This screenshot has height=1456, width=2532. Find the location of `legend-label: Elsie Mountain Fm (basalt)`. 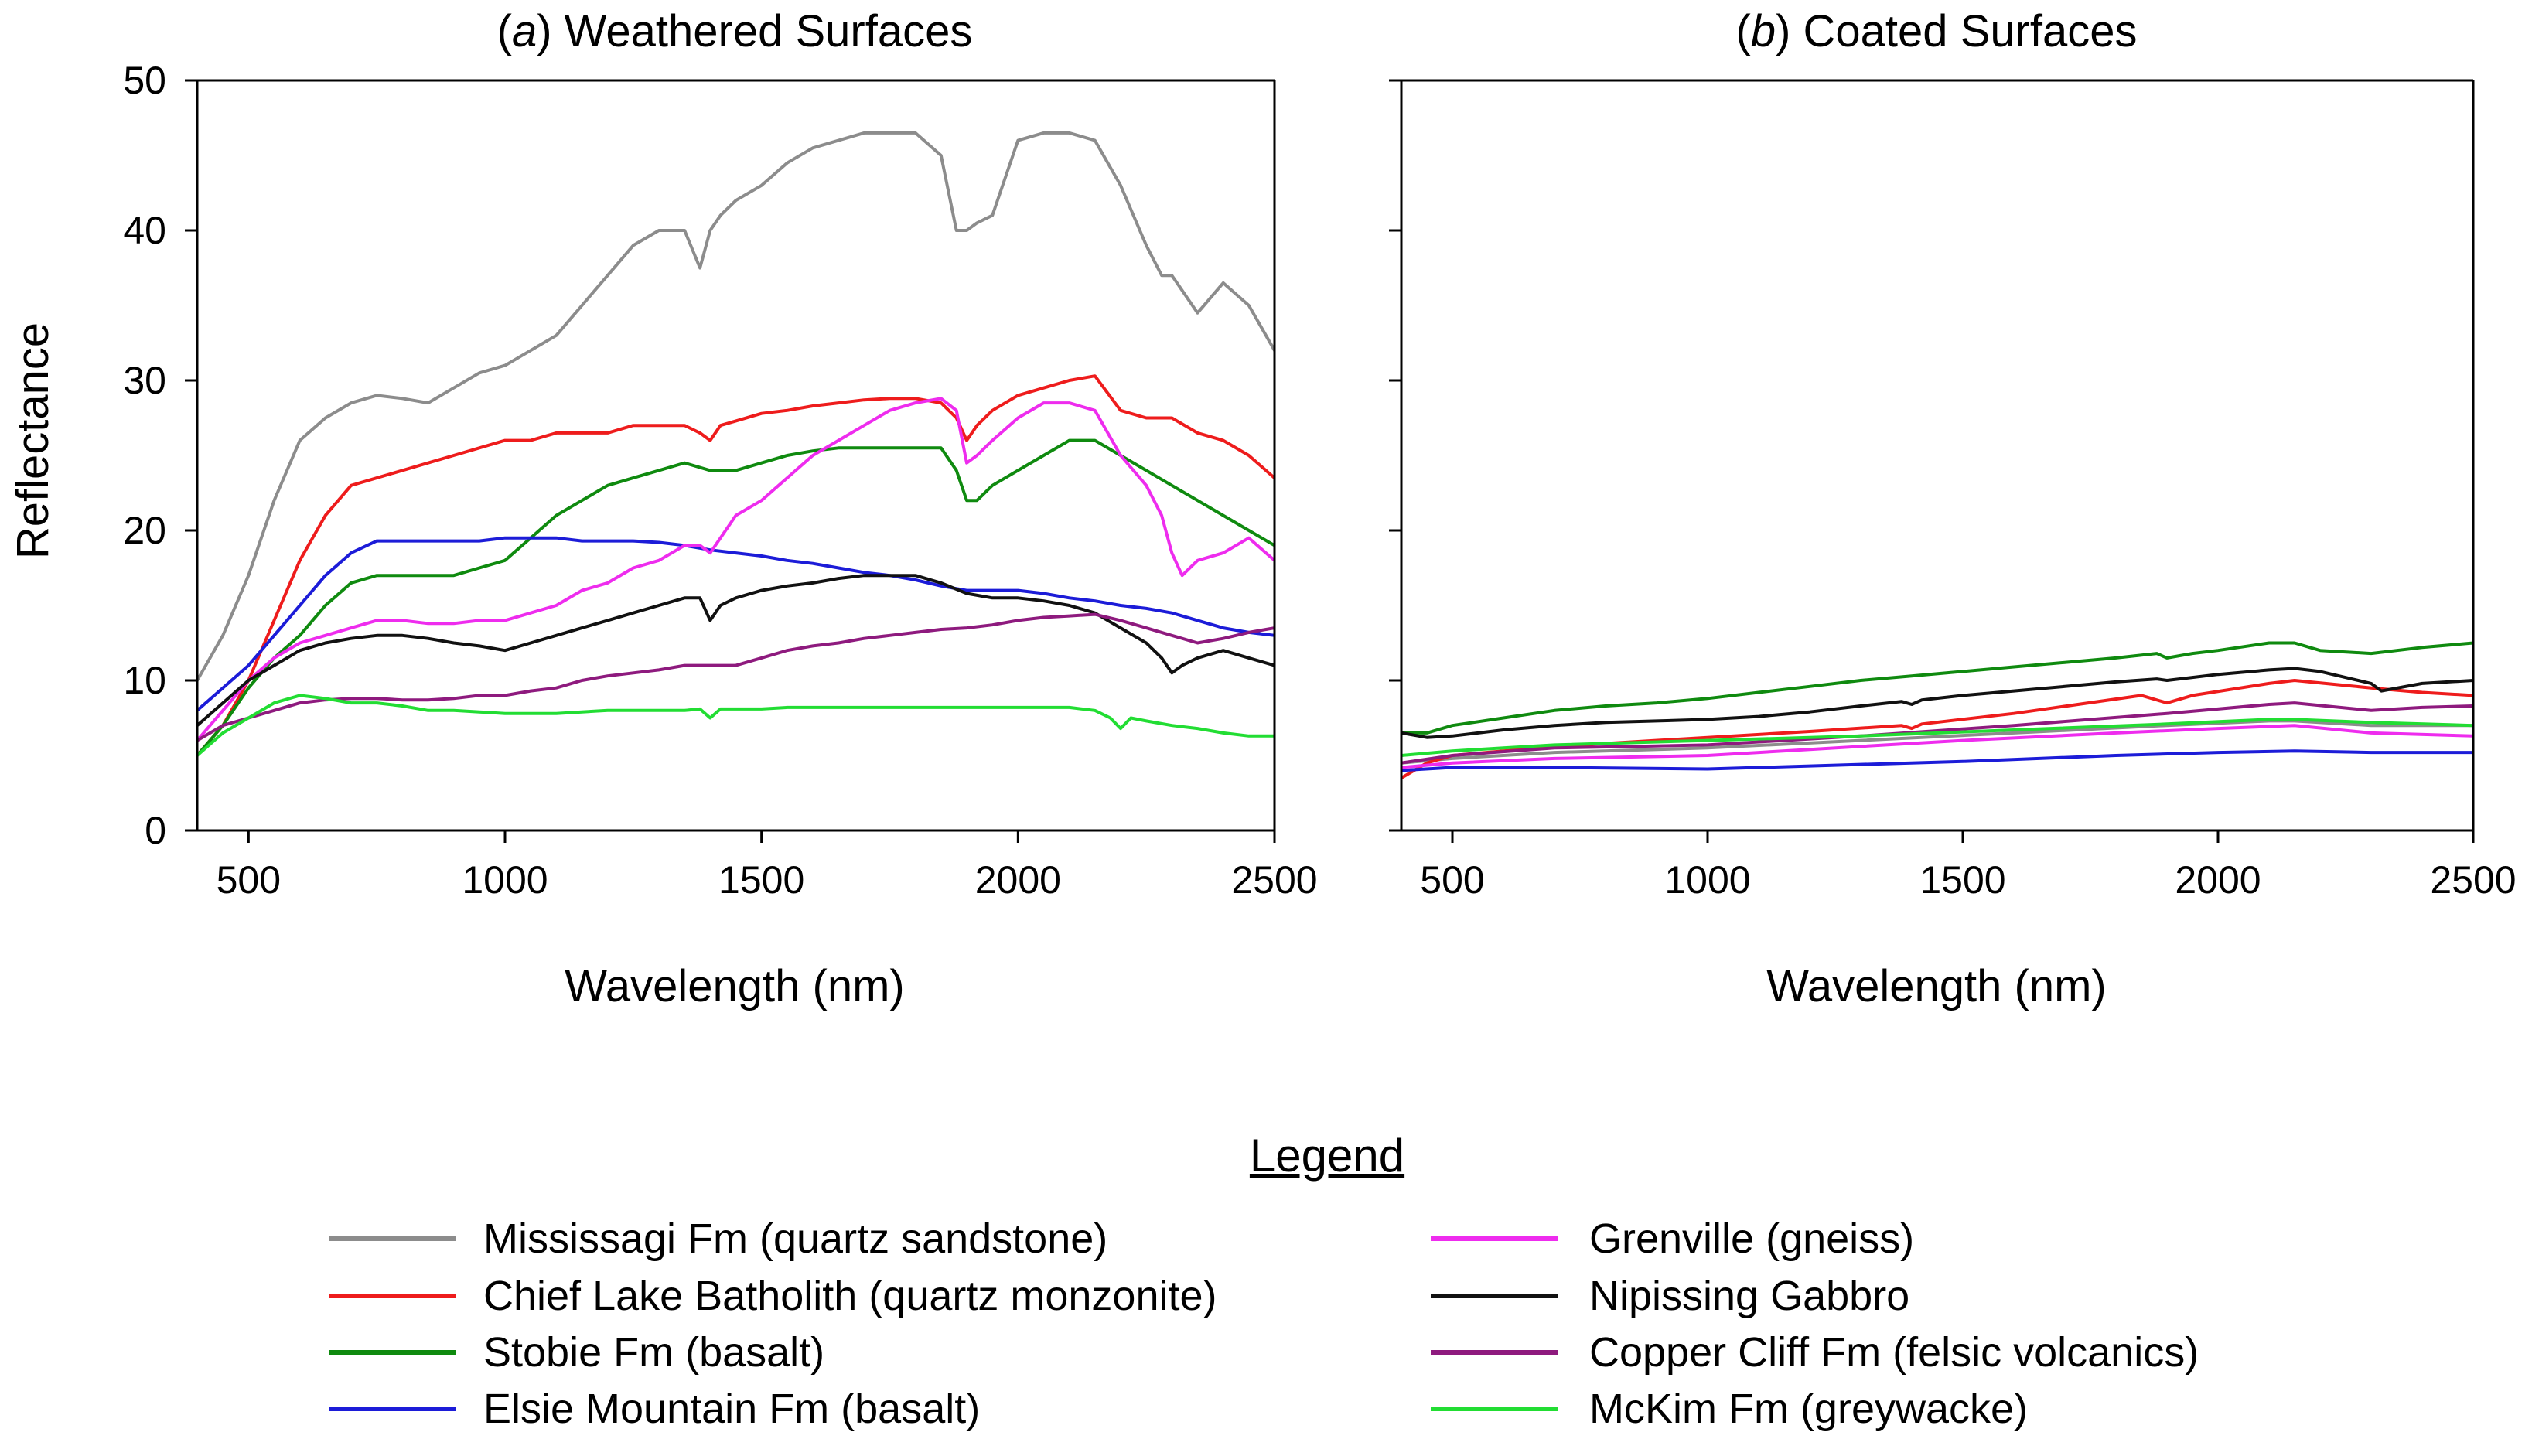

legend-label: Elsie Mountain Fm (basalt) is located at coordinates (731, 1409).